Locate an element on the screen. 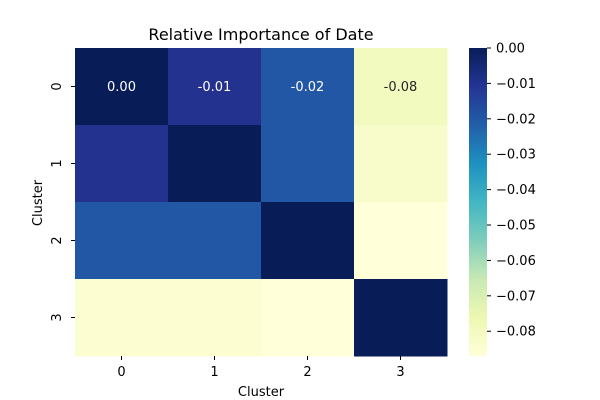 The image size is (600, 400). x-axis-ticks: 0 1 2 3 is located at coordinates (261, 368).